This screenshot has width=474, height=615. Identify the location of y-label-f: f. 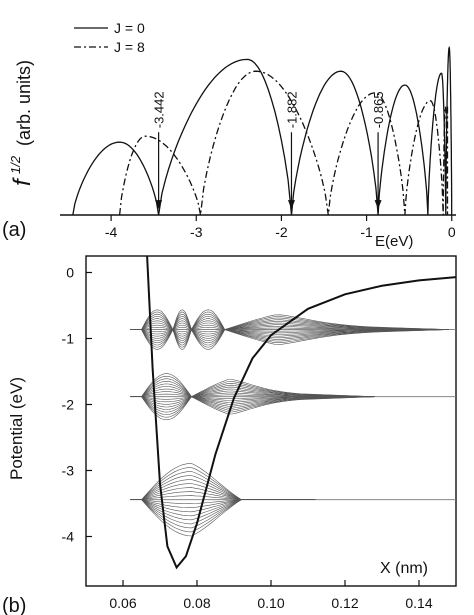
(22, 181).